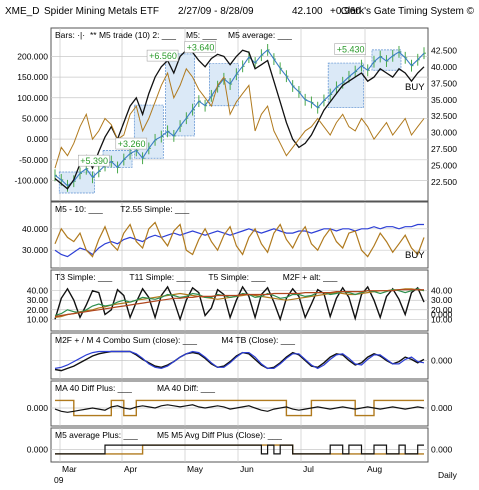 The height and width of the screenshot is (490, 479). Describe the element at coordinates (442, 300) in the screenshot. I see `right-tick-label: 30.00` at that location.